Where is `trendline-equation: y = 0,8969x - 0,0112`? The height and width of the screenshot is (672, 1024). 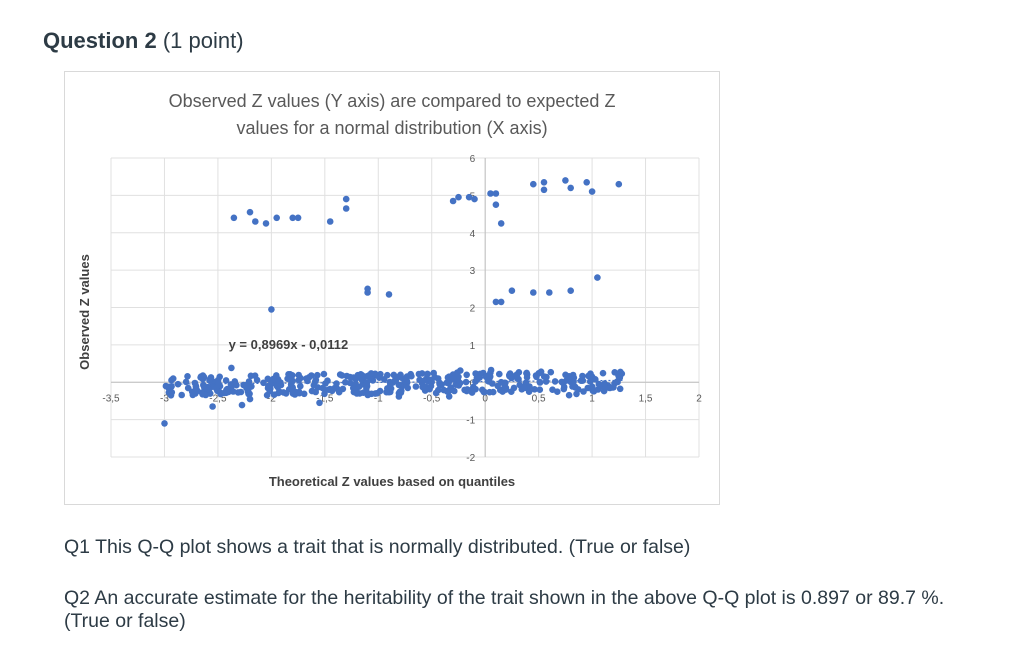 trendline-equation: y = 0,8969x - 0,0112 is located at coordinates (289, 344).